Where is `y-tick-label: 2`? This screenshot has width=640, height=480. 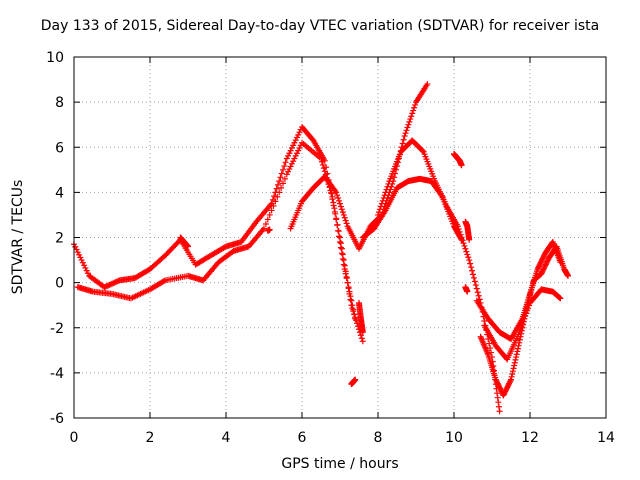 y-tick-label: 2 is located at coordinates (59, 239).